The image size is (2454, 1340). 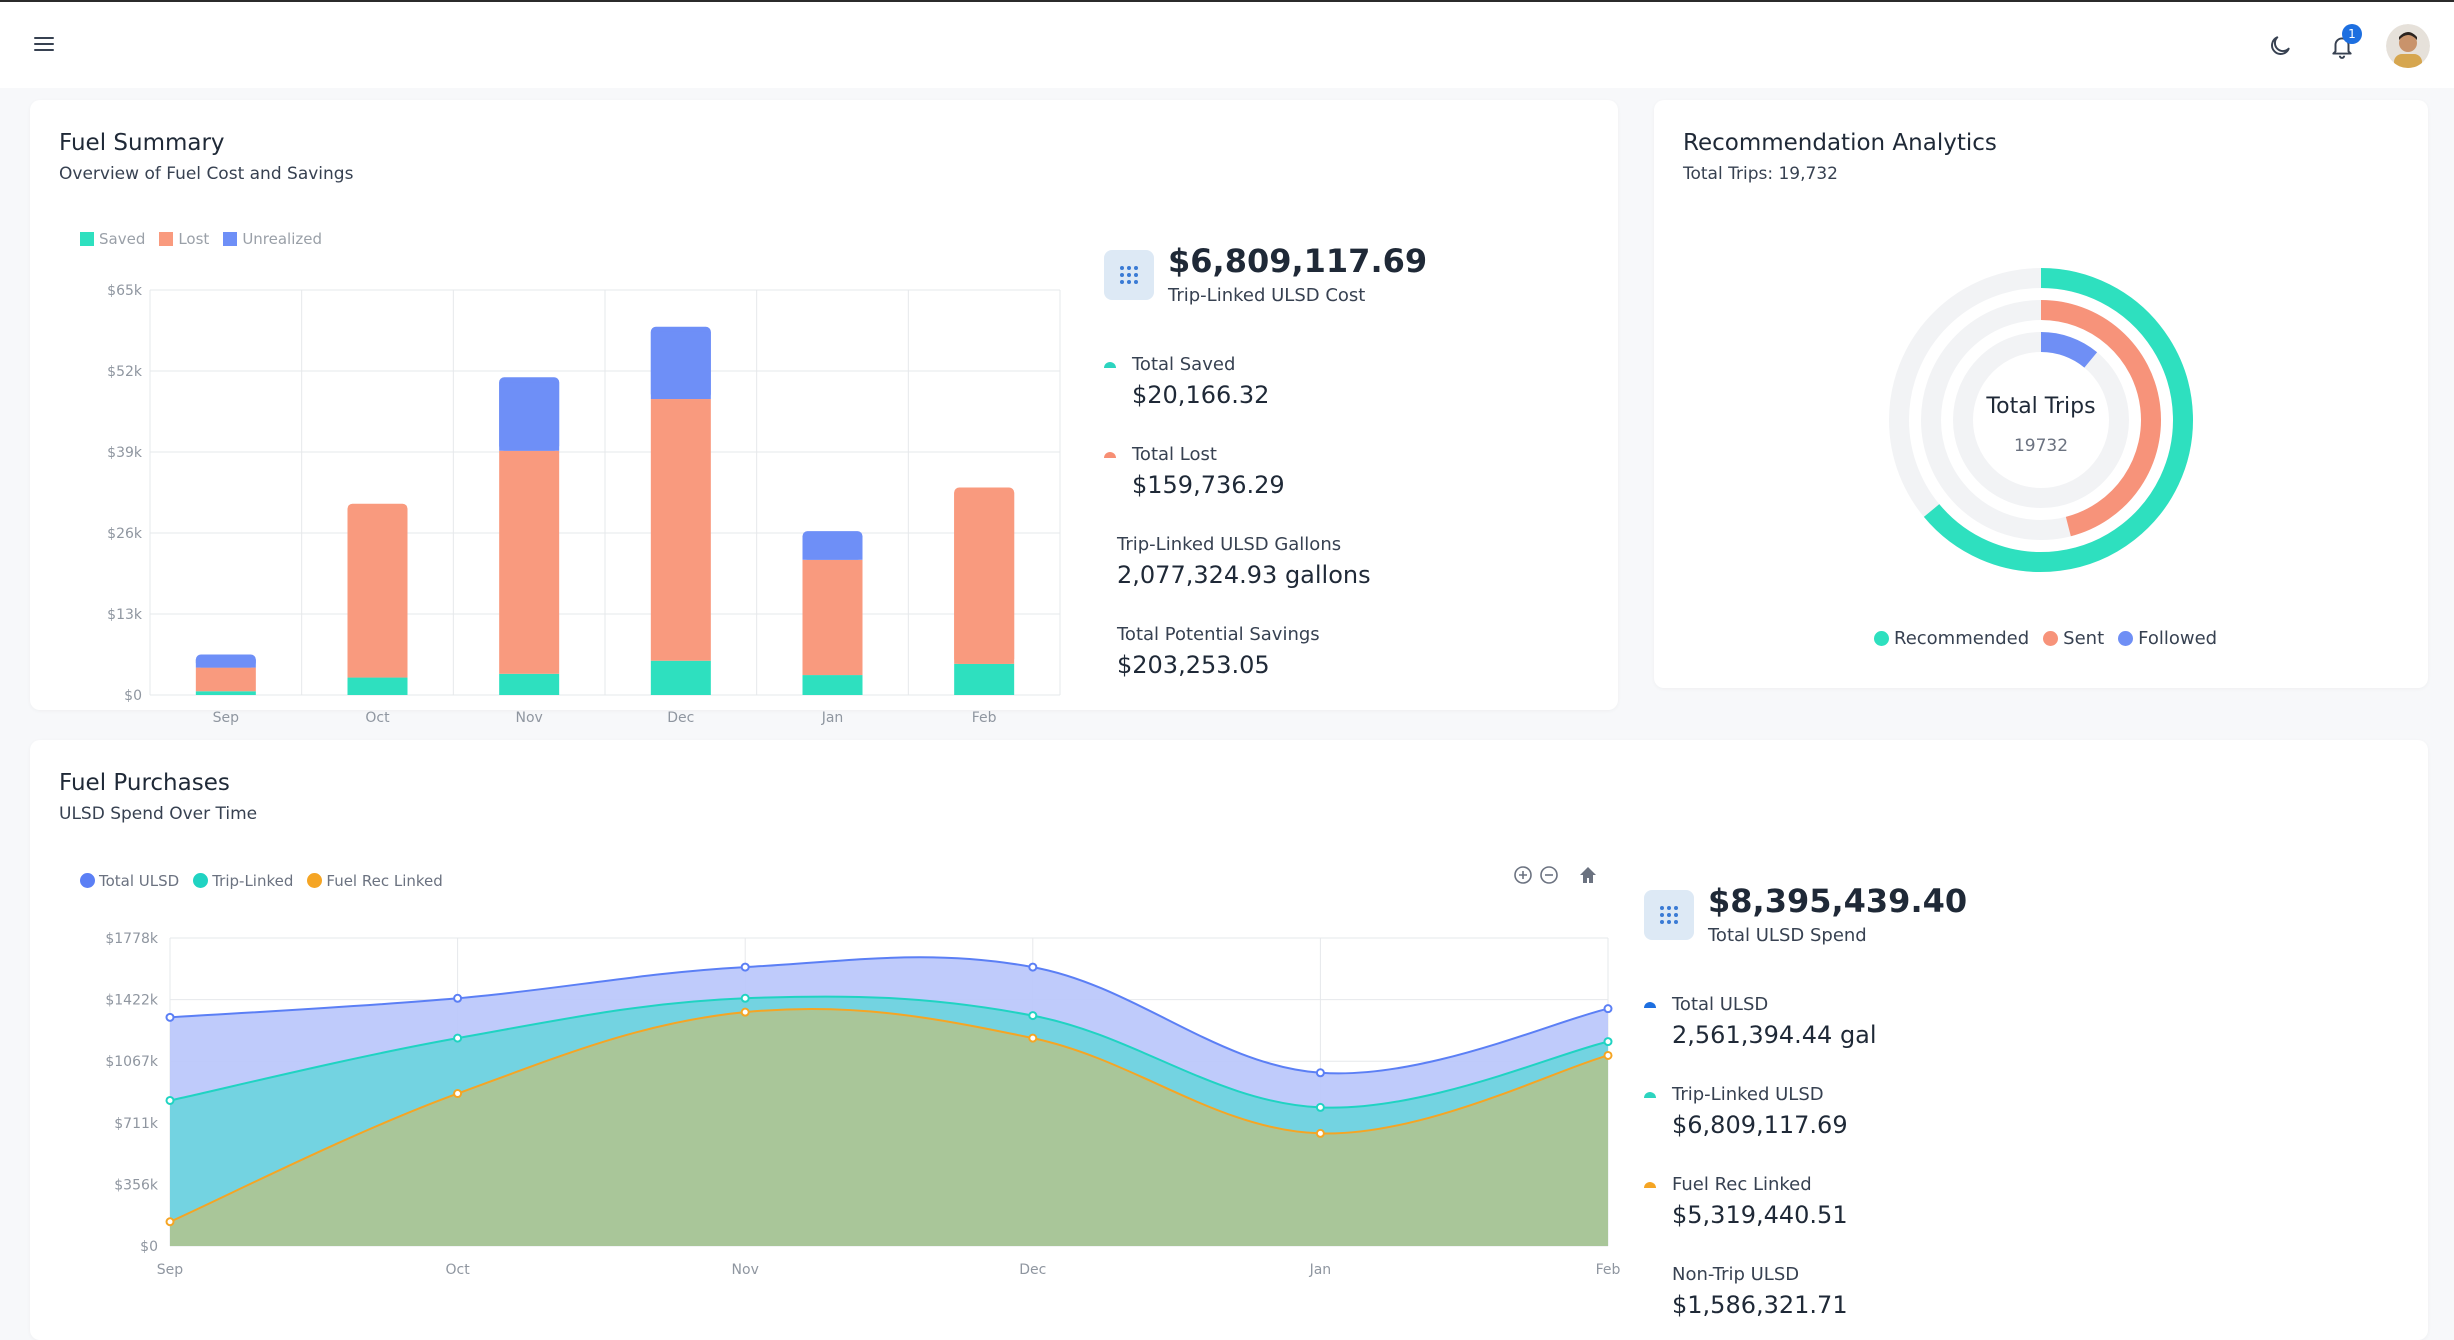 What do you see at coordinates (1760, 1305) in the screenshot?
I see `non-trip-ulsd-value: $1,586,321.71` at bounding box center [1760, 1305].